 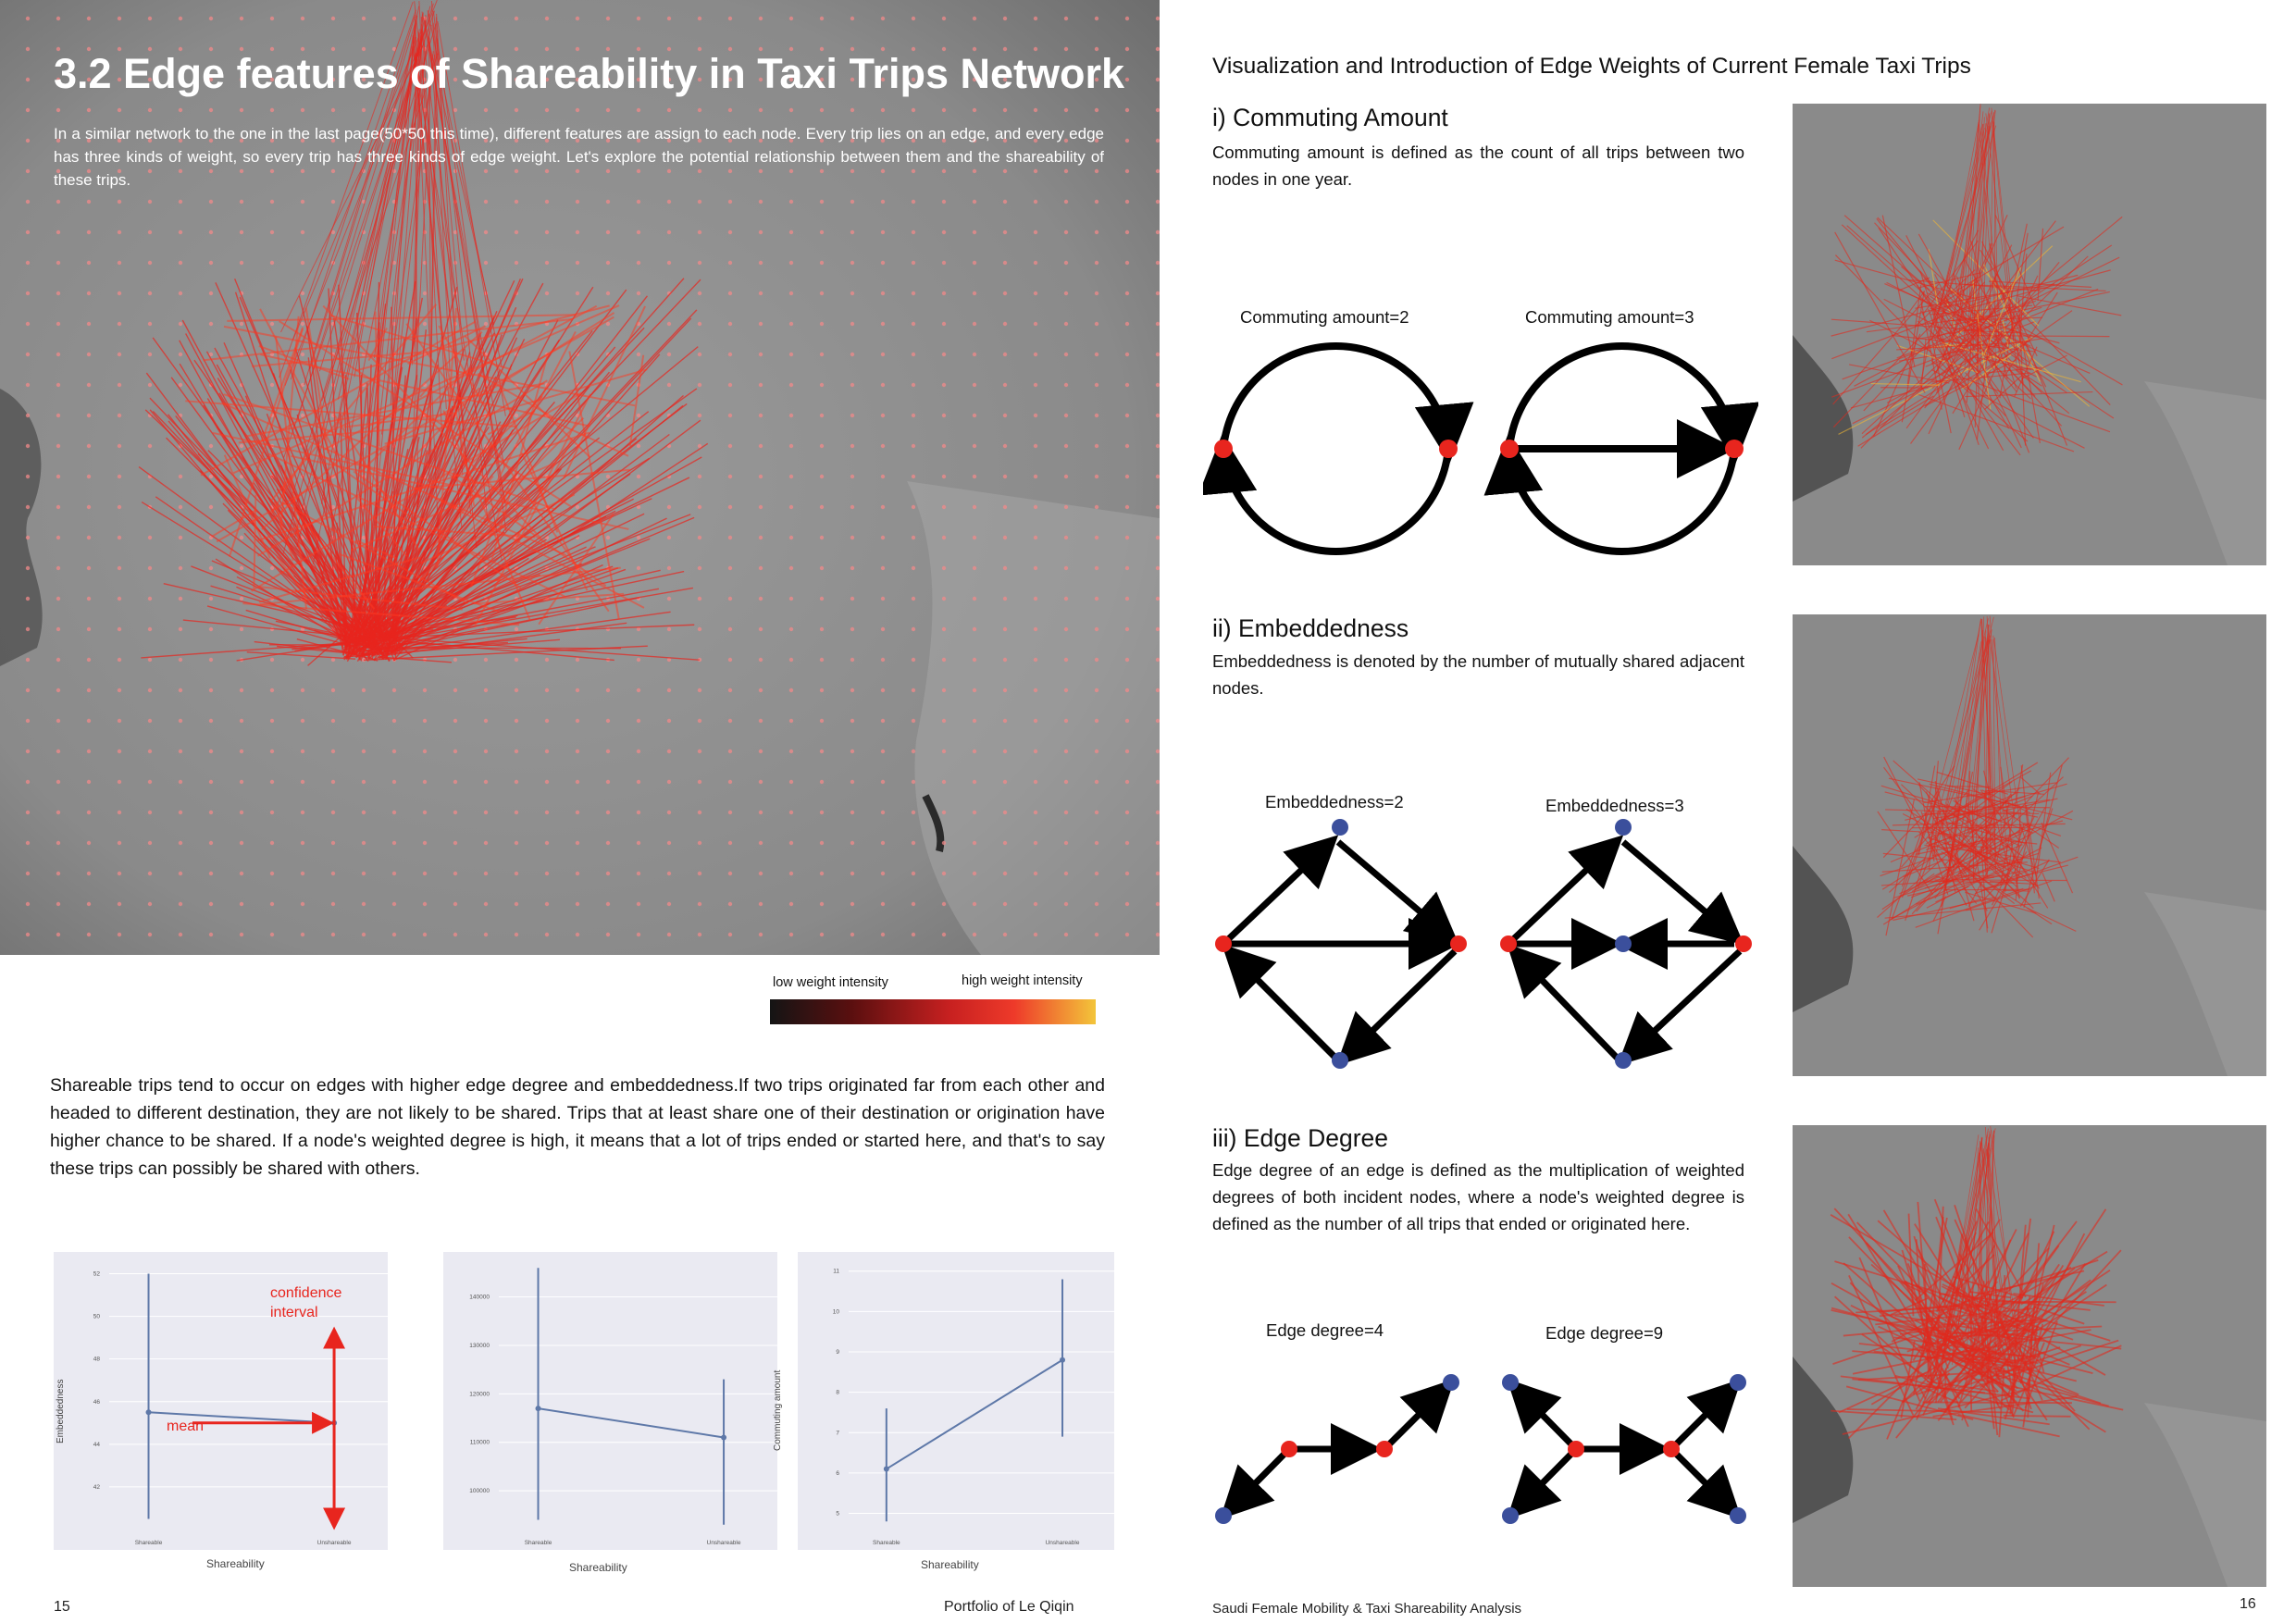 What do you see at coordinates (933, 1011) in the screenshot?
I see `legend-gradient-bar` at bounding box center [933, 1011].